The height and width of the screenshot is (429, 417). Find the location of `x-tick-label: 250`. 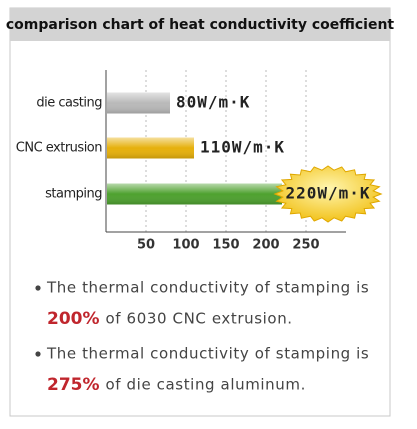

x-tick-label: 250 is located at coordinates (305, 245).